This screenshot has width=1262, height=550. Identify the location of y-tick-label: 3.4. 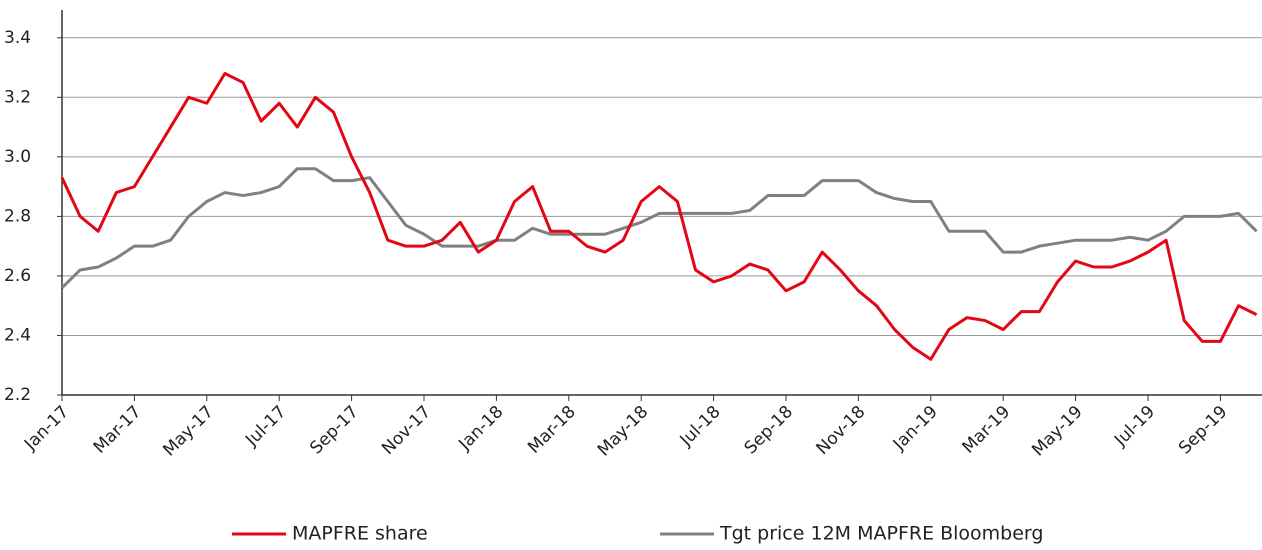
(17, 38).